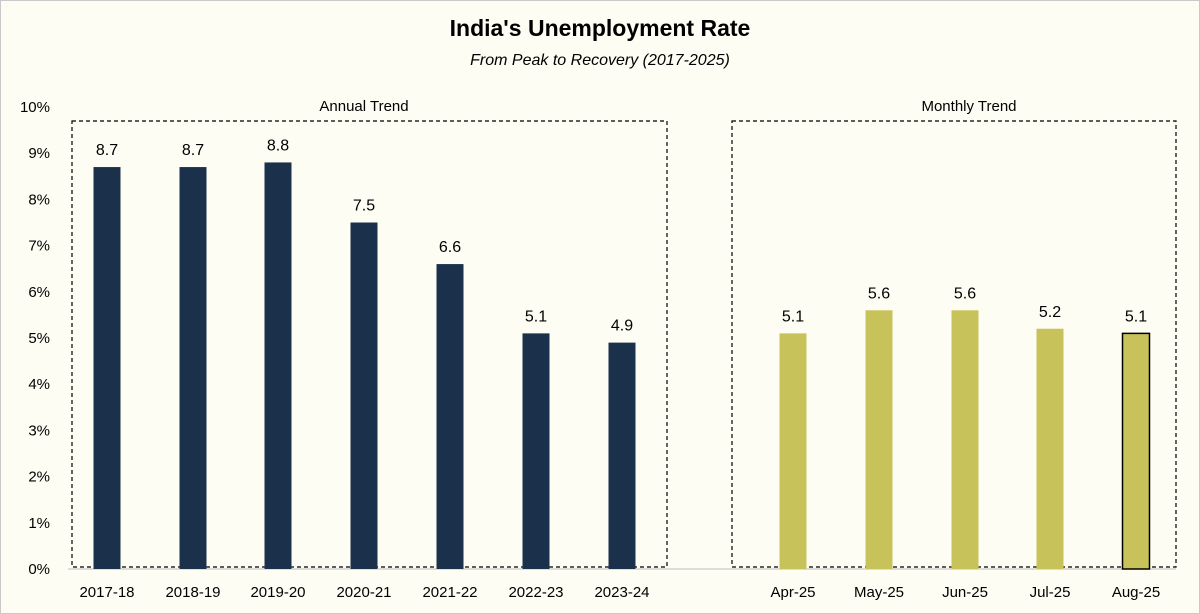  I want to click on y-axis: 0% 1% 2% 3% 4% 5% 6% 7% 8% 9% 10%, so click(35, 338).